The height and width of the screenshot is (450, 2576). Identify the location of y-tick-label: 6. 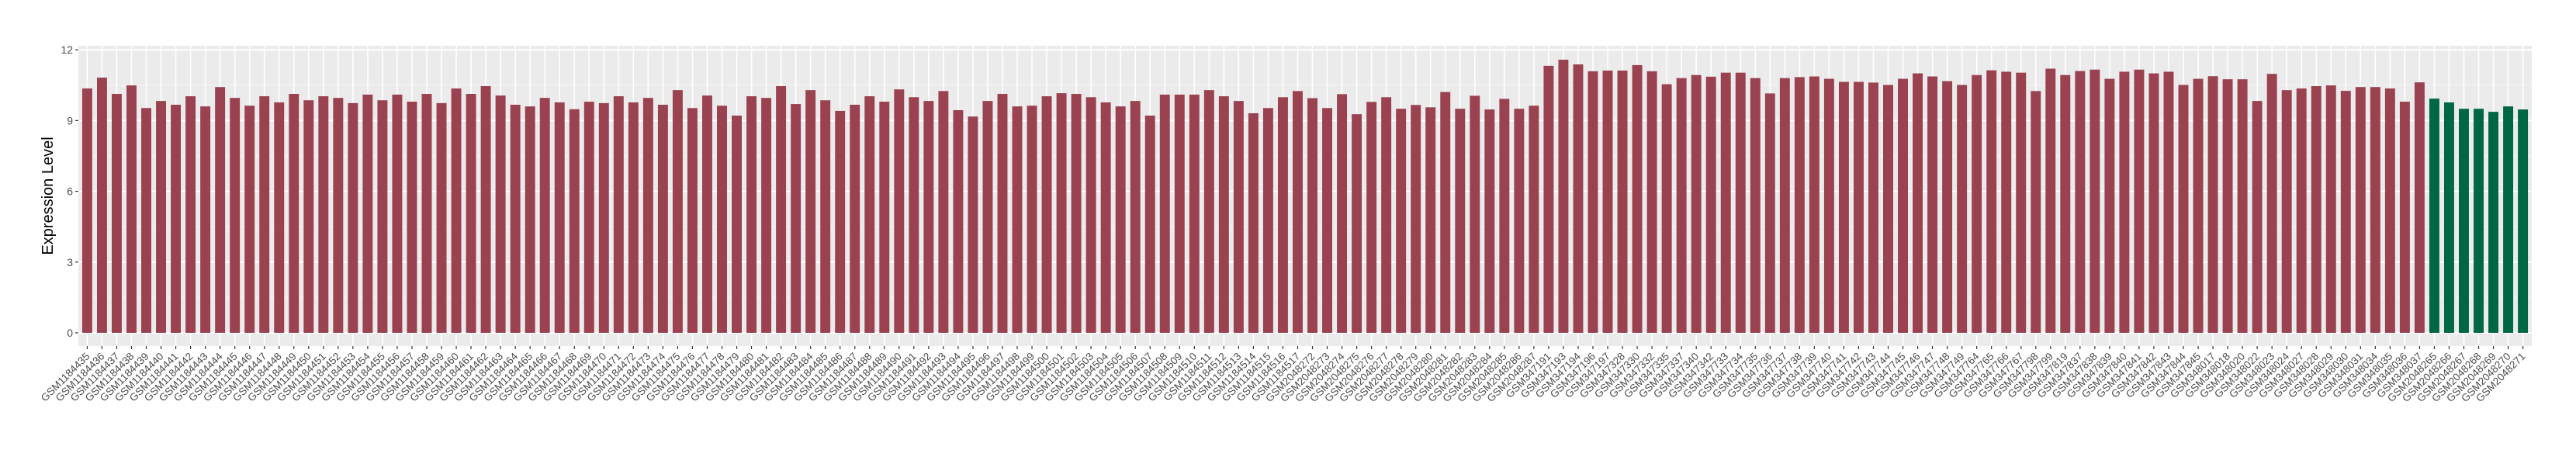
(70, 192).